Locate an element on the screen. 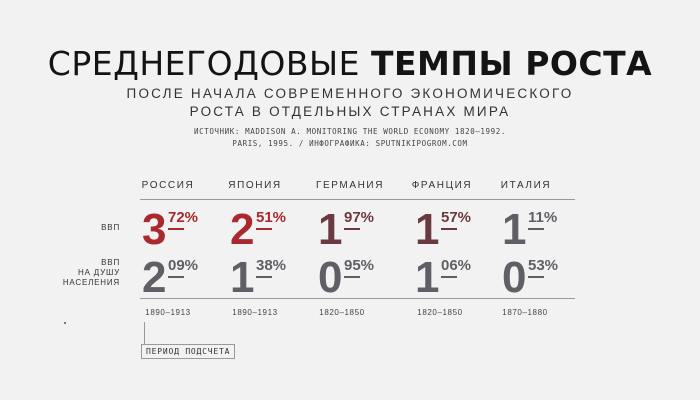  row-label-gdp-per-capita-line-2: НА ДУШУ is located at coordinates (99, 272).